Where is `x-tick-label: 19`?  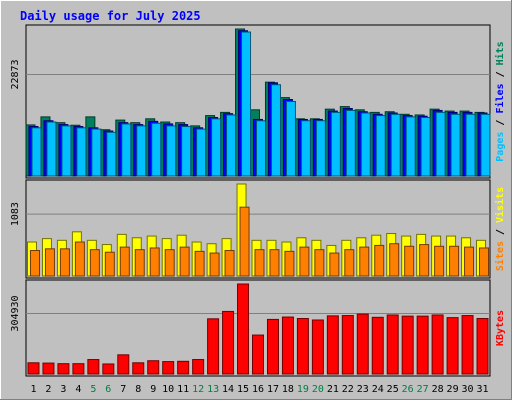 x-tick-label: 19 is located at coordinates (303, 389).